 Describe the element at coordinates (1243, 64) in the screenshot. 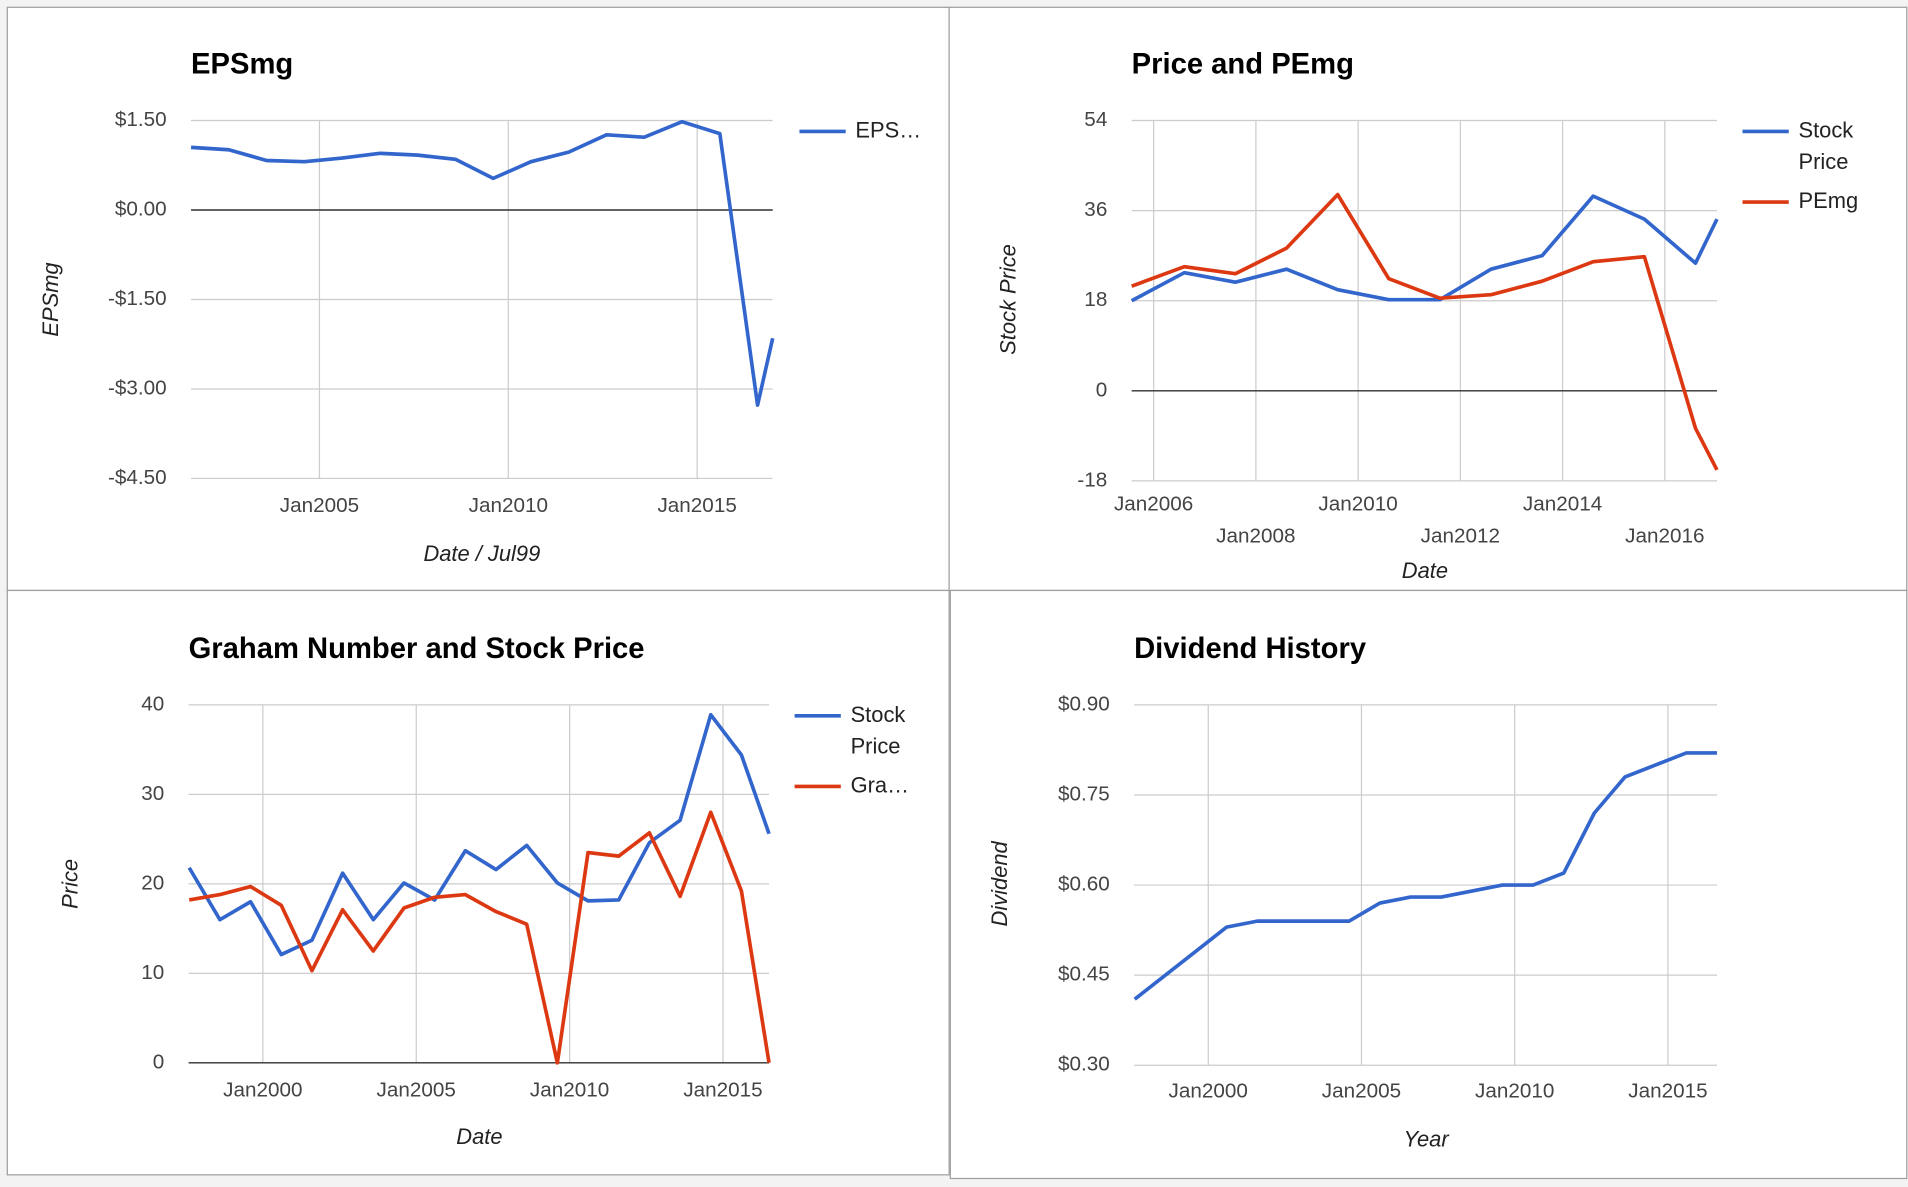

I see `chart-title: Price and PEmg` at that location.